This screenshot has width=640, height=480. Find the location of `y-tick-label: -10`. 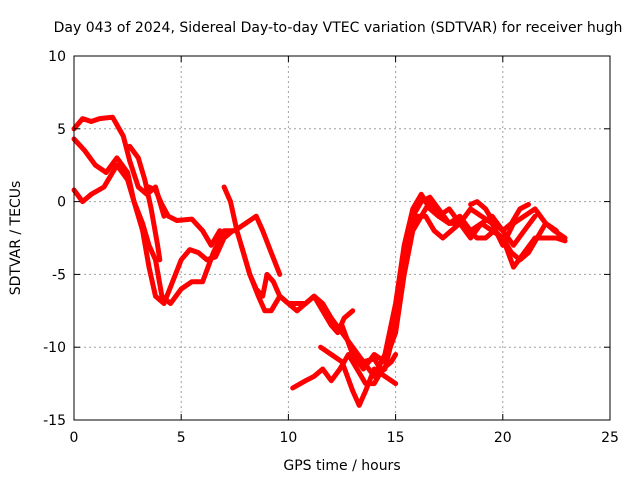

y-tick-label: -10 is located at coordinates (54, 348).